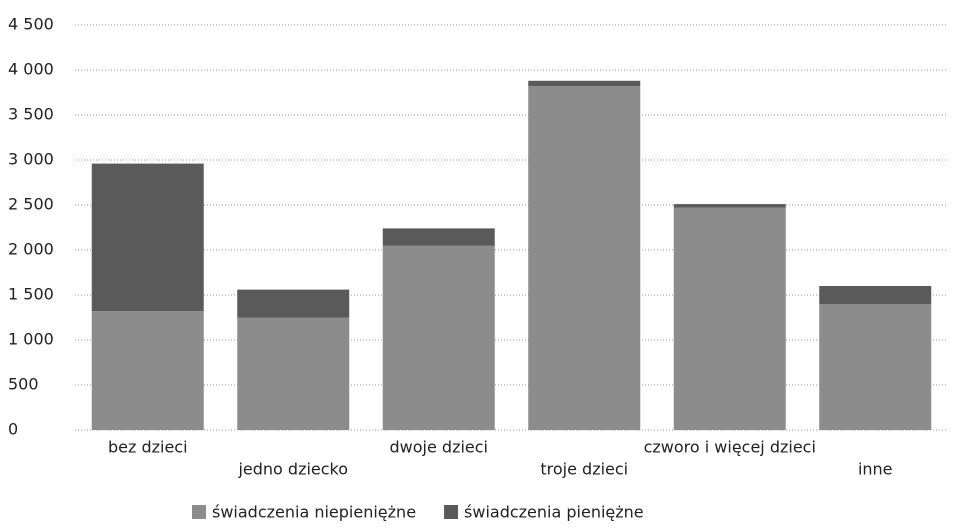 This screenshot has height=530, width=954. What do you see at coordinates (31, 294) in the screenshot?
I see `y-tick-label: 1 500` at bounding box center [31, 294].